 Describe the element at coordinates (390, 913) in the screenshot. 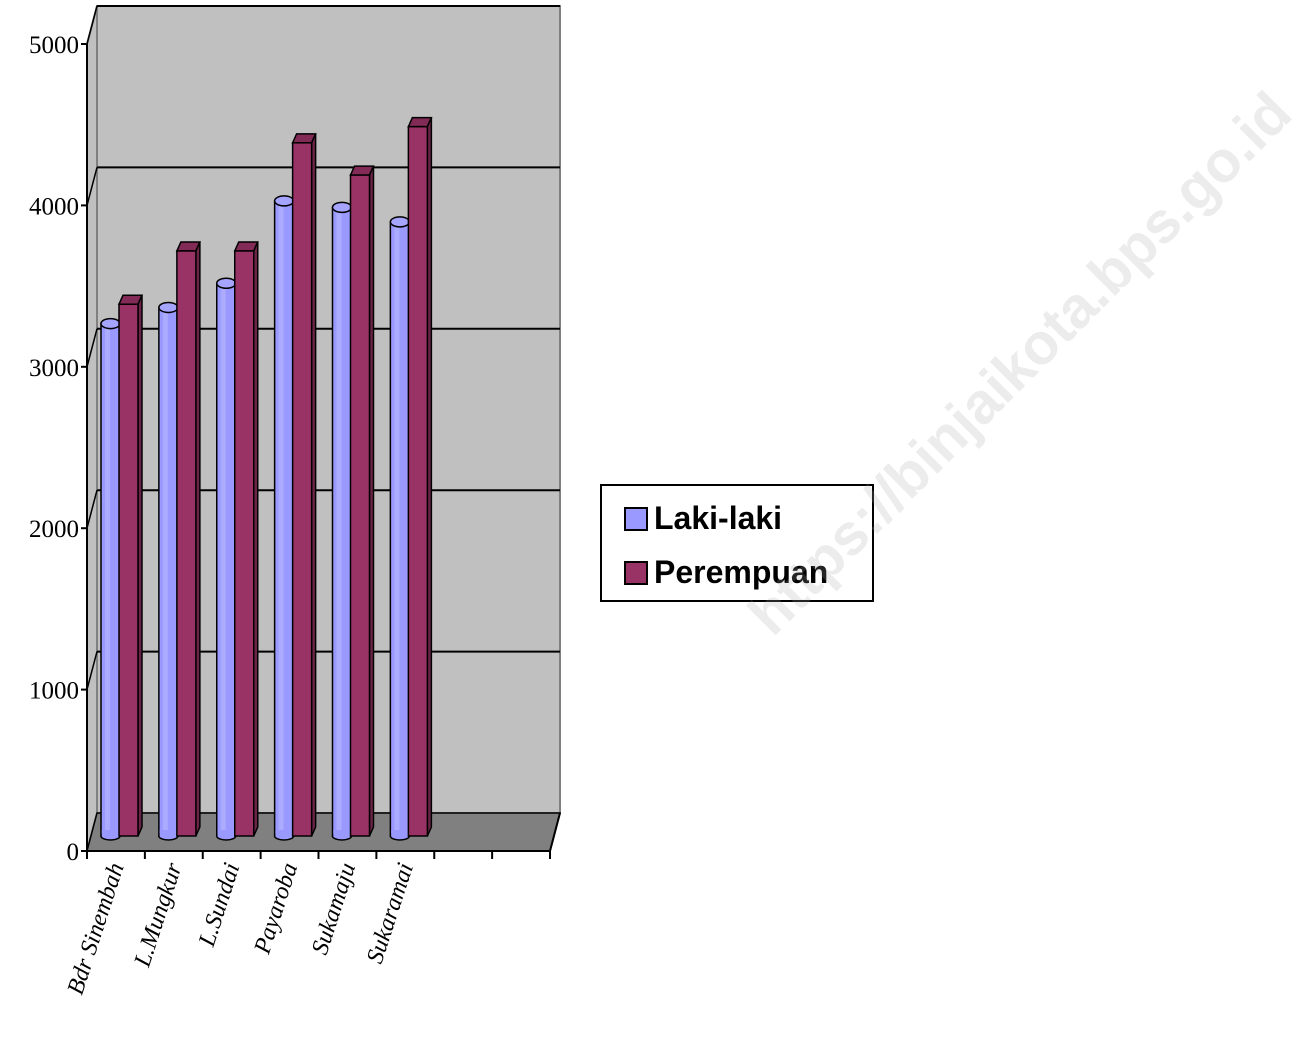

I see `x-tick-label: Sukaramai` at that location.